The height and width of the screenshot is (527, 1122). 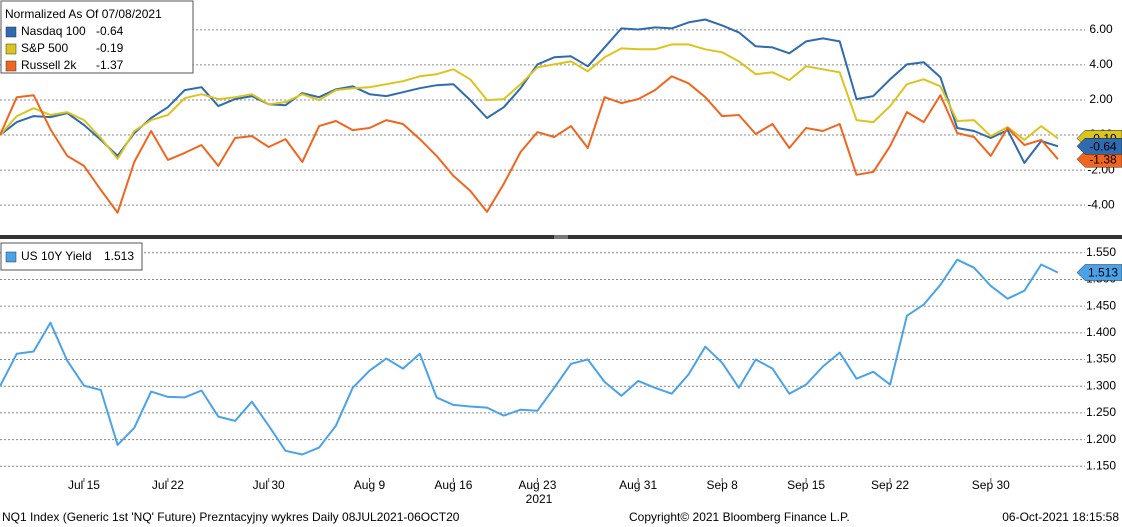 What do you see at coordinates (722, 485) in the screenshot?
I see `x-tick-label: Sep 8` at bounding box center [722, 485].